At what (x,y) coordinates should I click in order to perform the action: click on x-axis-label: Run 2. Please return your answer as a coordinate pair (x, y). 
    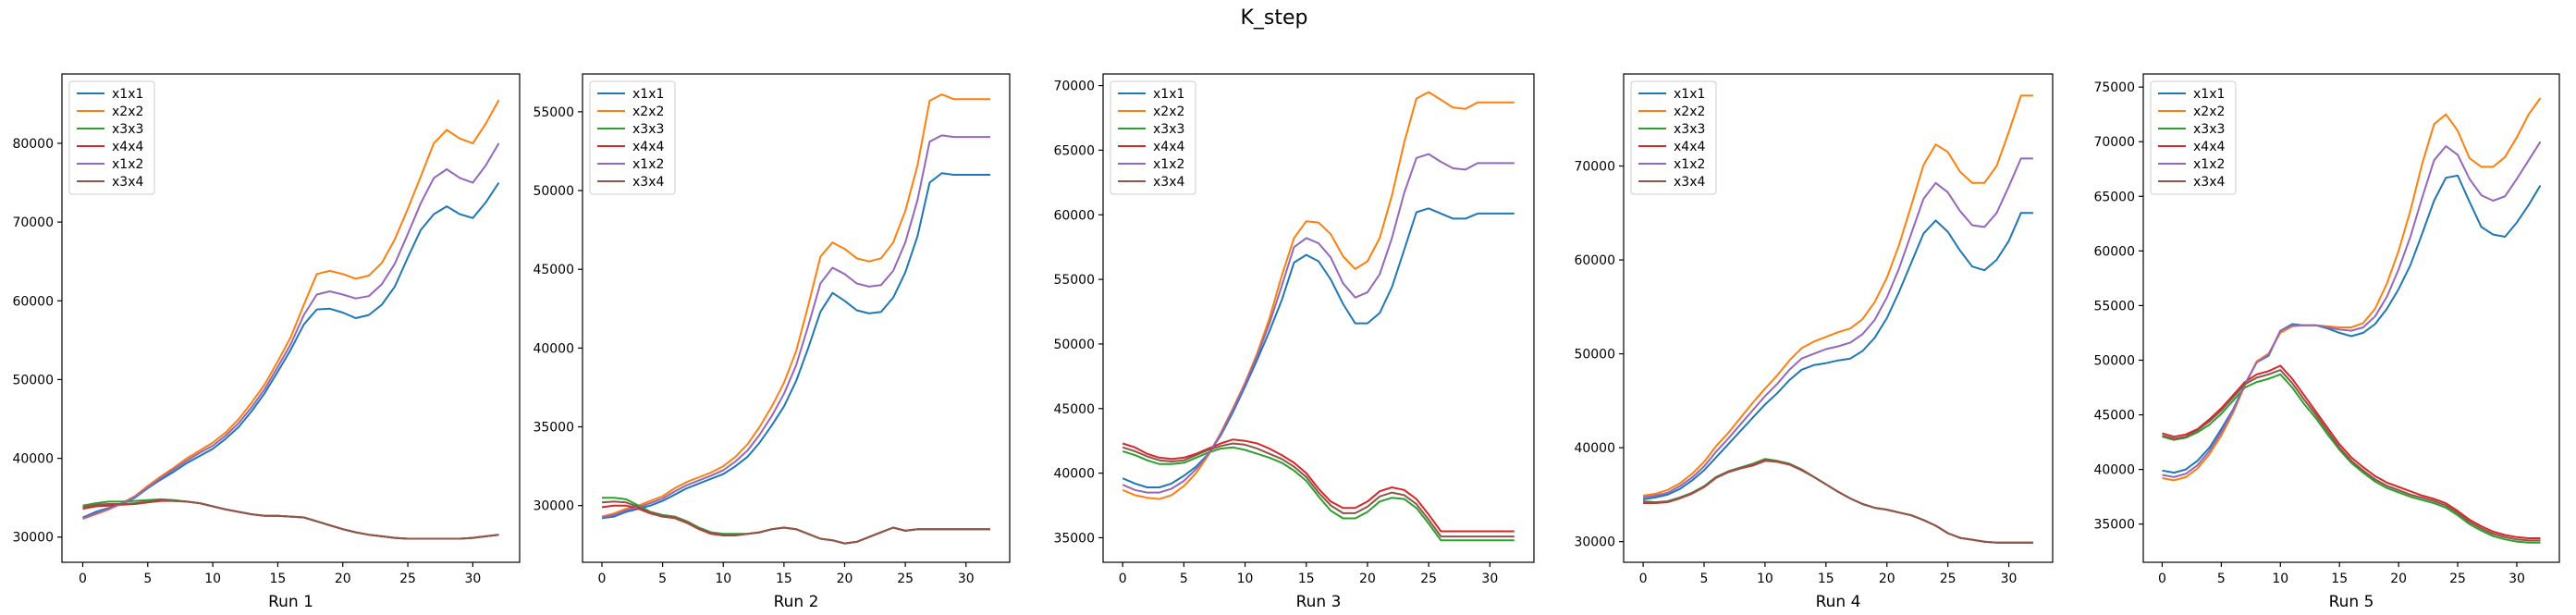
    Looking at the image, I should click on (797, 602).